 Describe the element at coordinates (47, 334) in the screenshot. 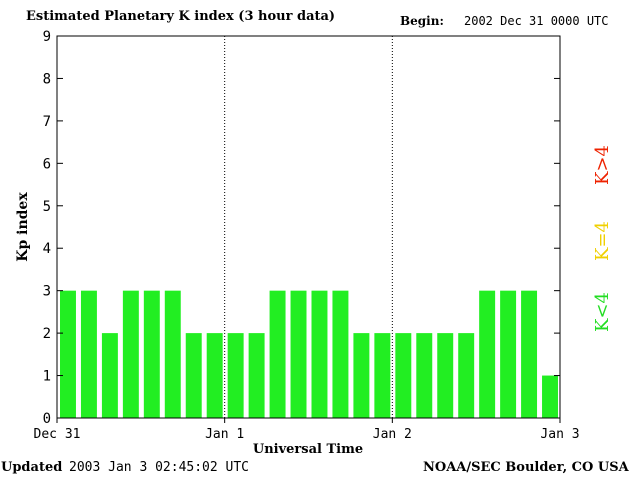

I see `y-tick-label: 2` at that location.